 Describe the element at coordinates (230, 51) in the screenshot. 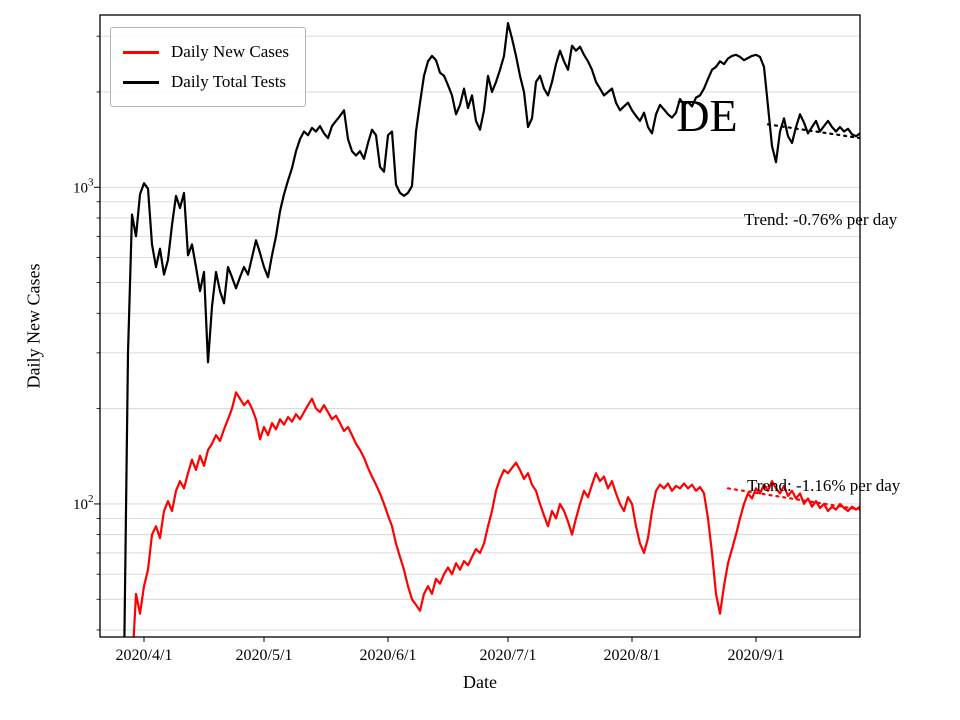

I see `legend-label-cases: Daily New Cases` at that location.